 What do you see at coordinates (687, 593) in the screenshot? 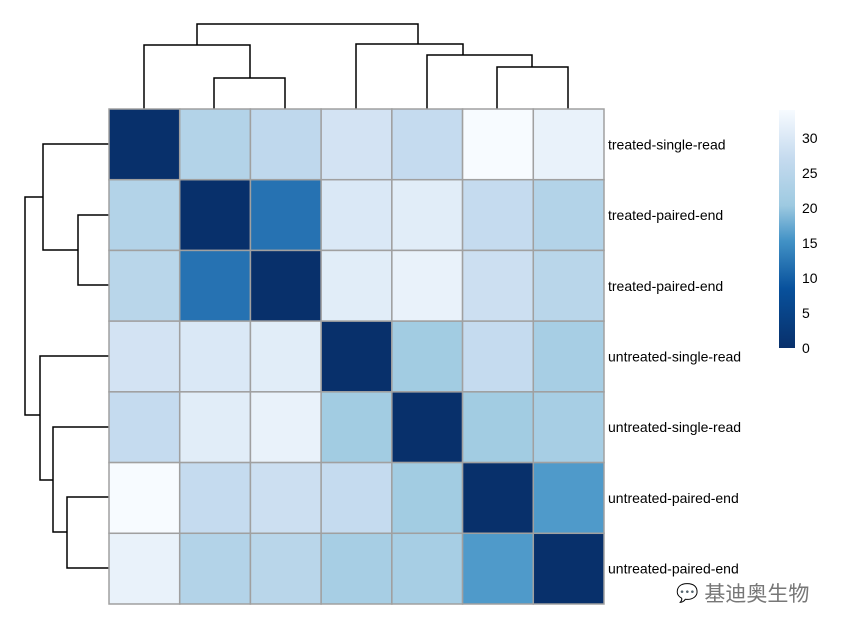
I see `wechat-icon: 💬` at bounding box center [687, 593].